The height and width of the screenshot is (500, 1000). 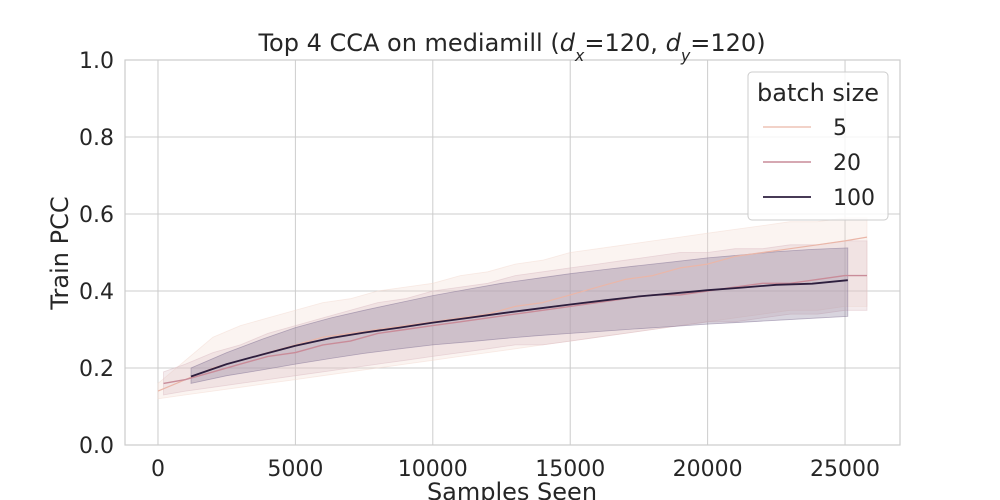 I want to click on x-tick-label: 5000, so click(x=295, y=469).